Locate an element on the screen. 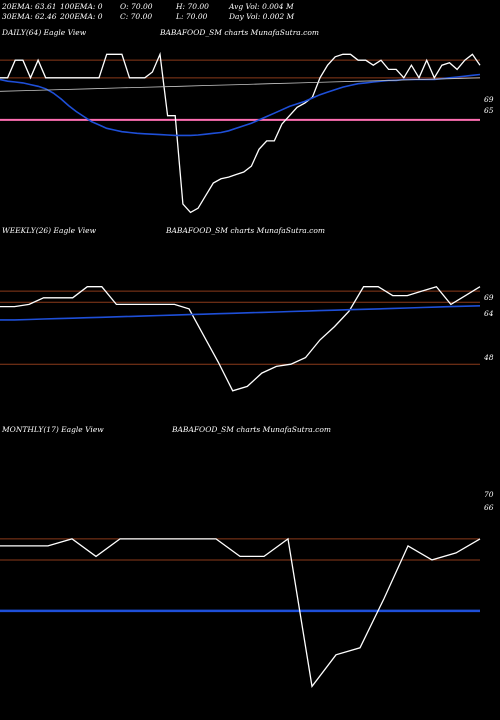 Image resolution: width=500 pixels, height=720 pixels. daily-panel-label: DAILY(64) Eagle View is located at coordinates (44, 32).